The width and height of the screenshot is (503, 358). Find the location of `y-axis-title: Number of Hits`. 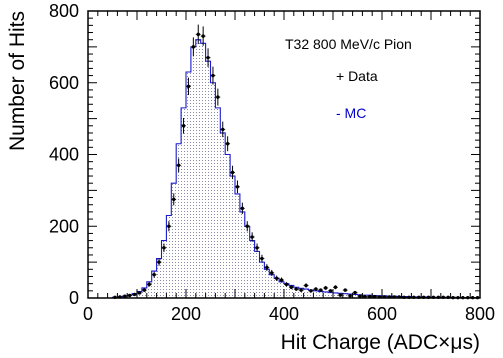

y-axis-title: Number of Hits is located at coordinates (17, 81).